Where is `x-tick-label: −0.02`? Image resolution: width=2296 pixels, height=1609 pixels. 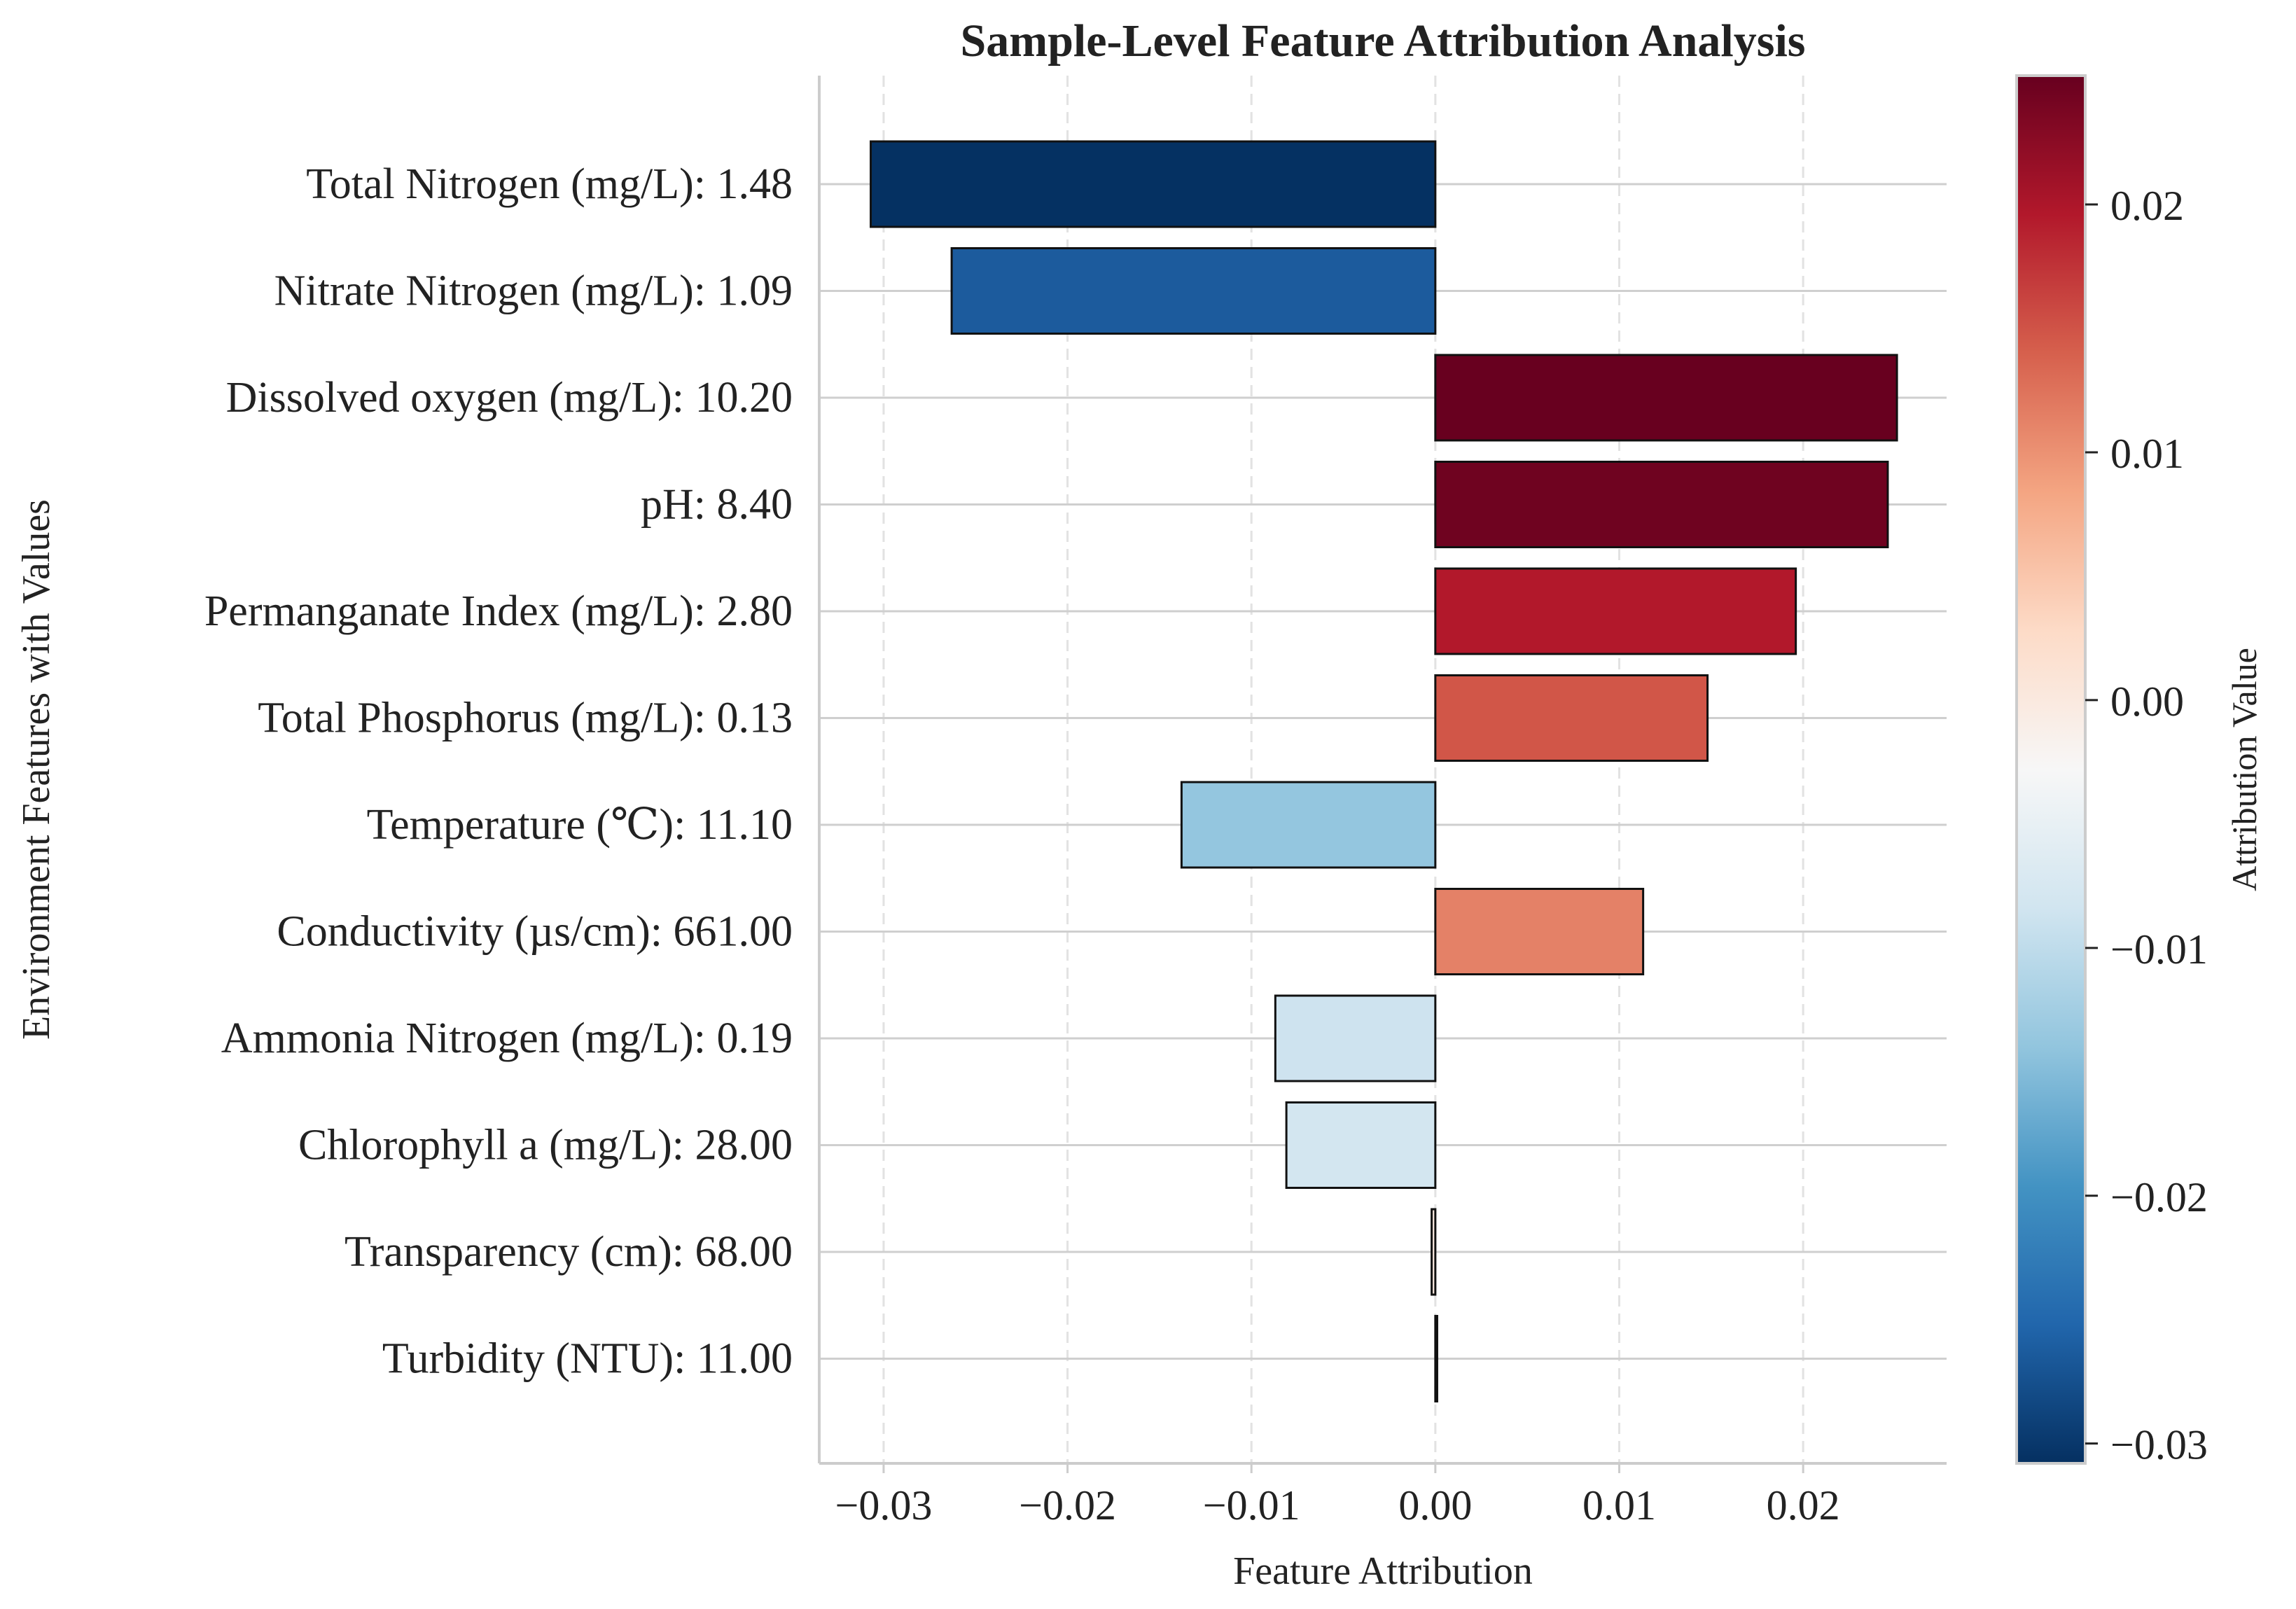
x-tick-label: −0.02 is located at coordinates (1067, 1505).